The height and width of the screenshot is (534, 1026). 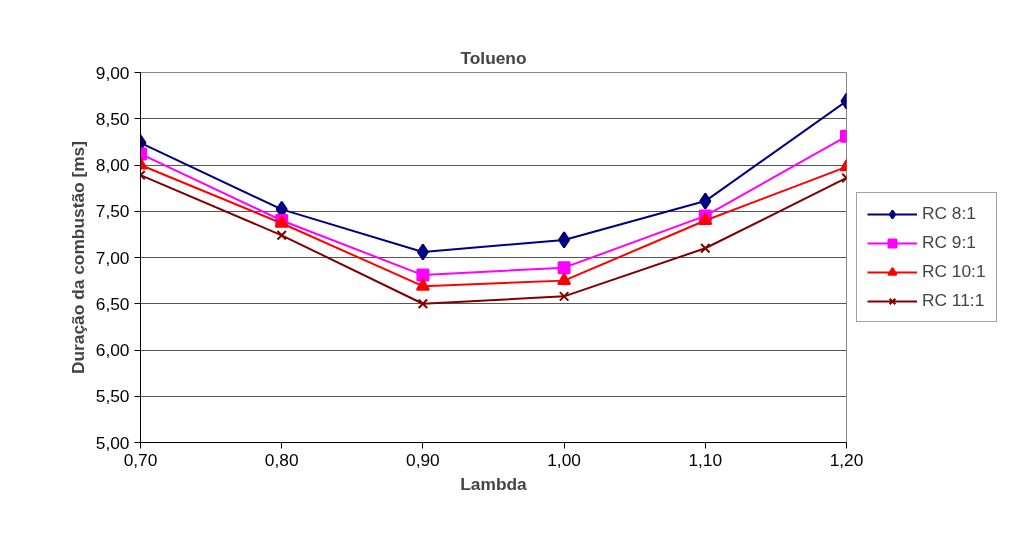 I want to click on legend-label: RC 11:1, so click(x=953, y=300).